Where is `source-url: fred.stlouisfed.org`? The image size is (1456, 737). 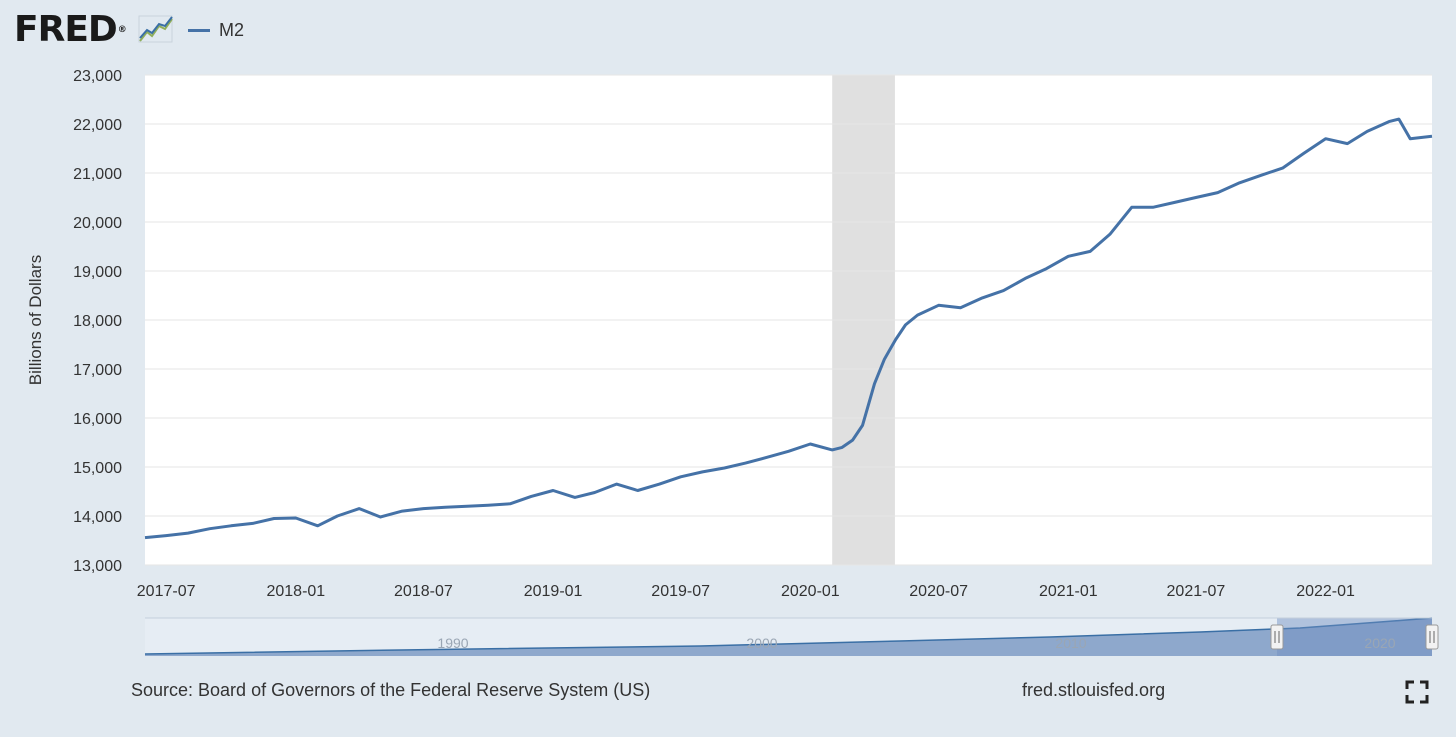 source-url: fred.stlouisfed.org is located at coordinates (1094, 690).